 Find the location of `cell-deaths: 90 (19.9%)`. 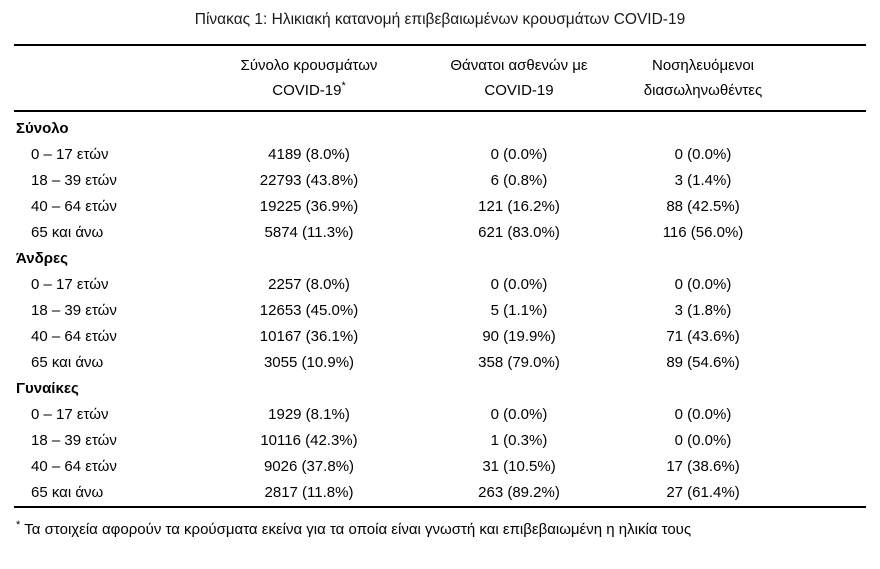

cell-deaths: 90 (19.9%) is located at coordinates (519, 336).